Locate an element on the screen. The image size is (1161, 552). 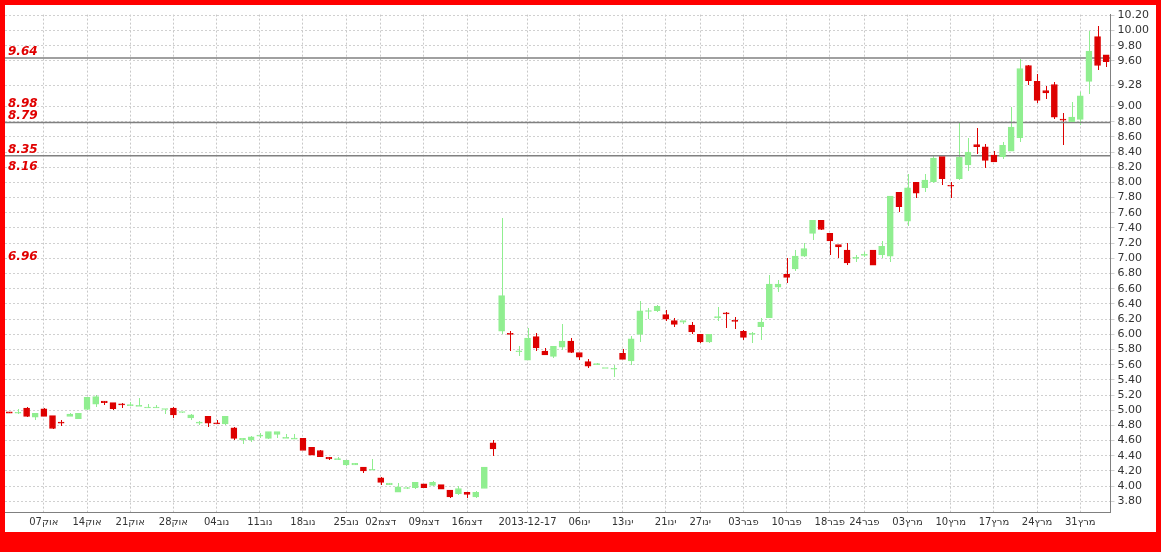
y-tick-label: 8.80 is located at coordinates (1130, 121).